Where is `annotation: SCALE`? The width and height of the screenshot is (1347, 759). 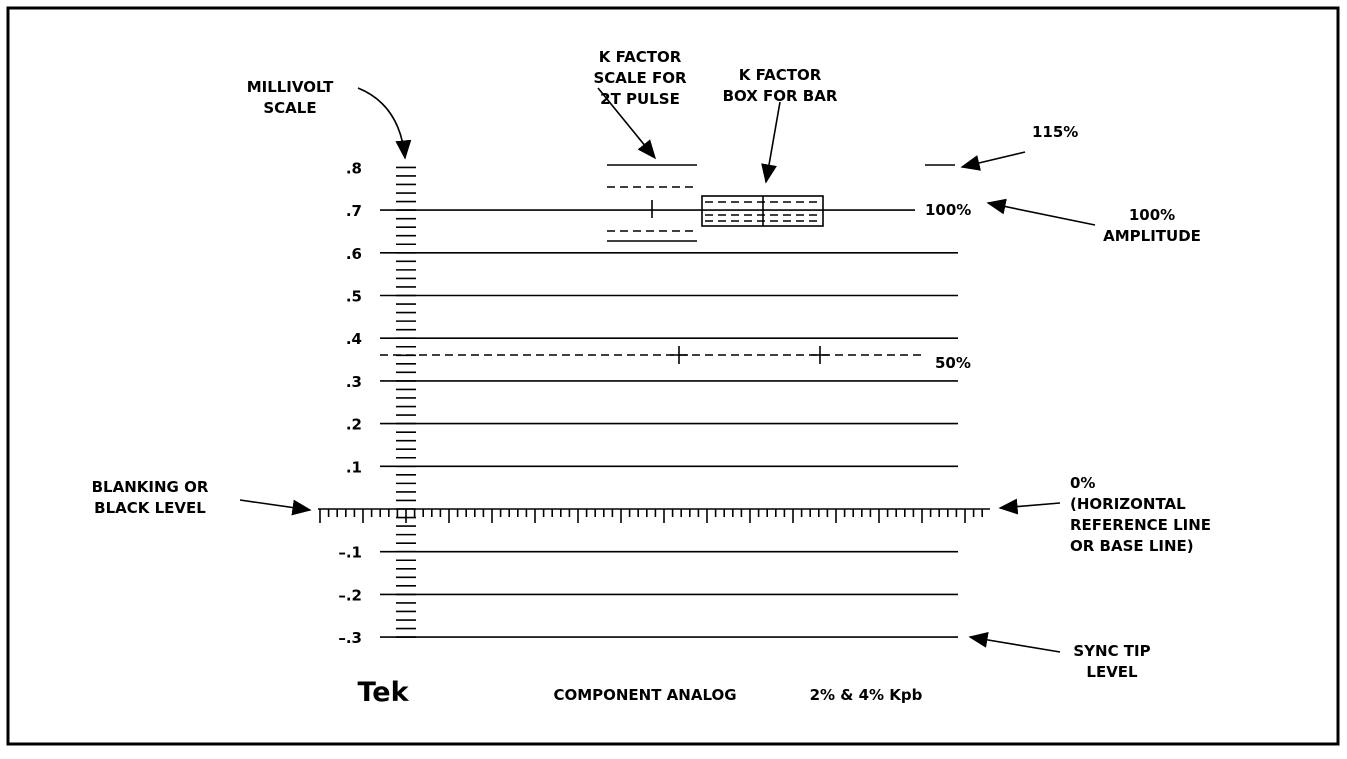 annotation: SCALE is located at coordinates (289, 108).